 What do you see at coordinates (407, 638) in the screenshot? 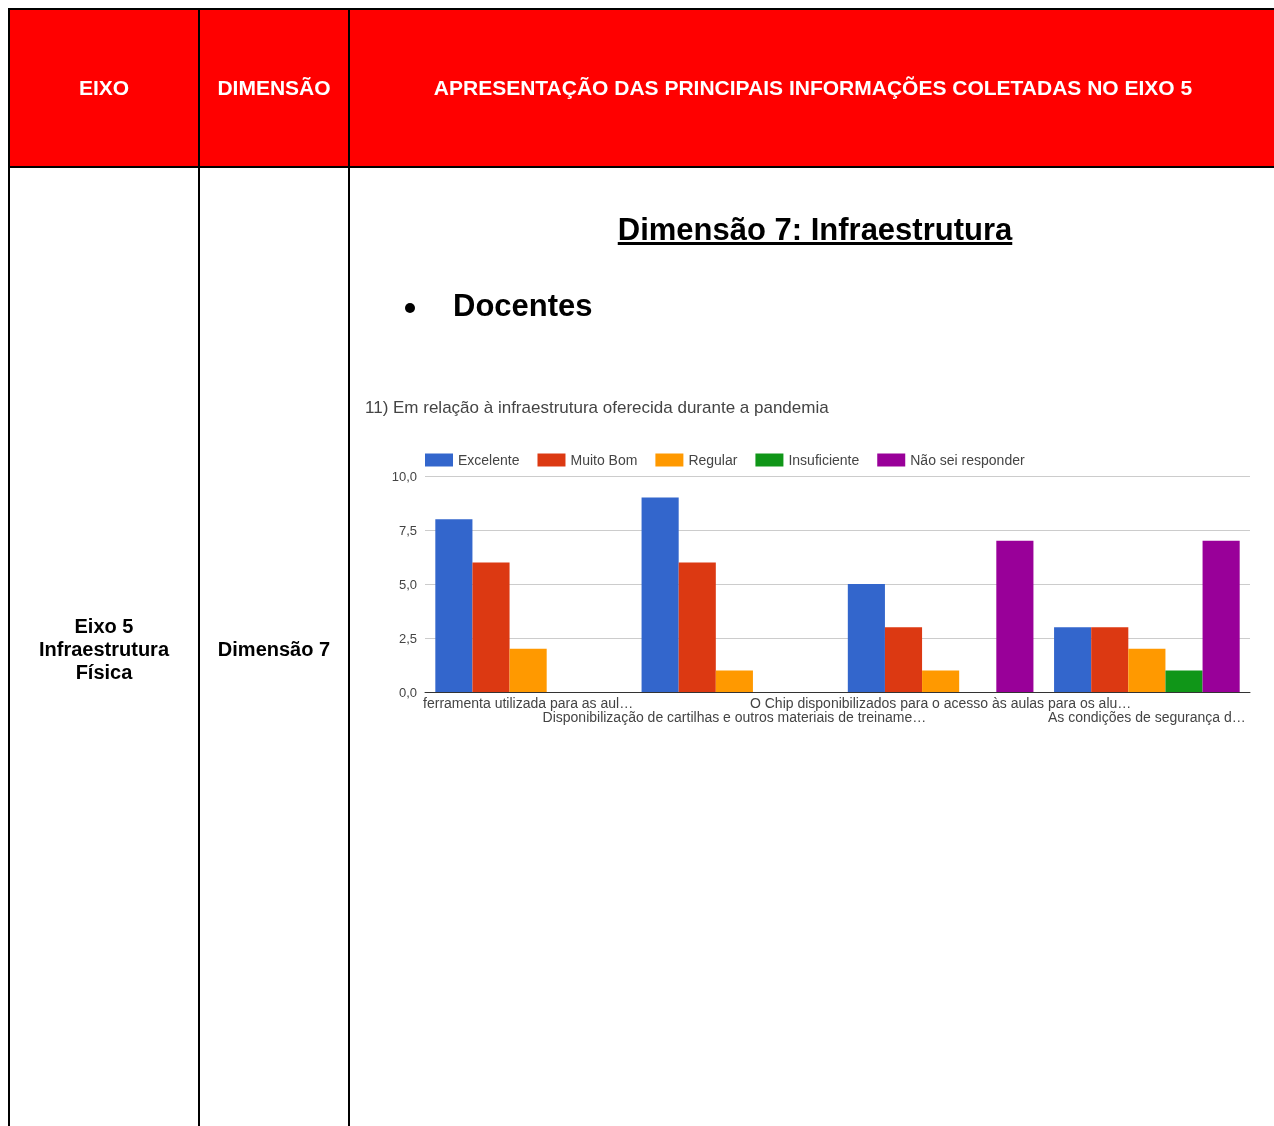
I see `y-tick-label: 2,5` at bounding box center [407, 638].